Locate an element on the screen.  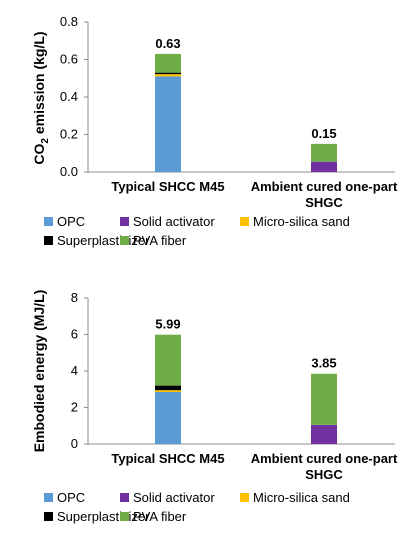
y-tick-label: 4 is located at coordinates (74, 370).